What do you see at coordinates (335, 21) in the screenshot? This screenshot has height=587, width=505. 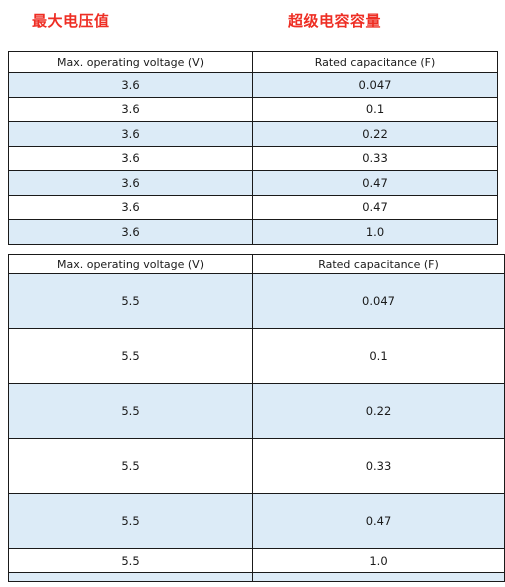 I see `heading-capacitance: 超级电容容量` at bounding box center [335, 21].